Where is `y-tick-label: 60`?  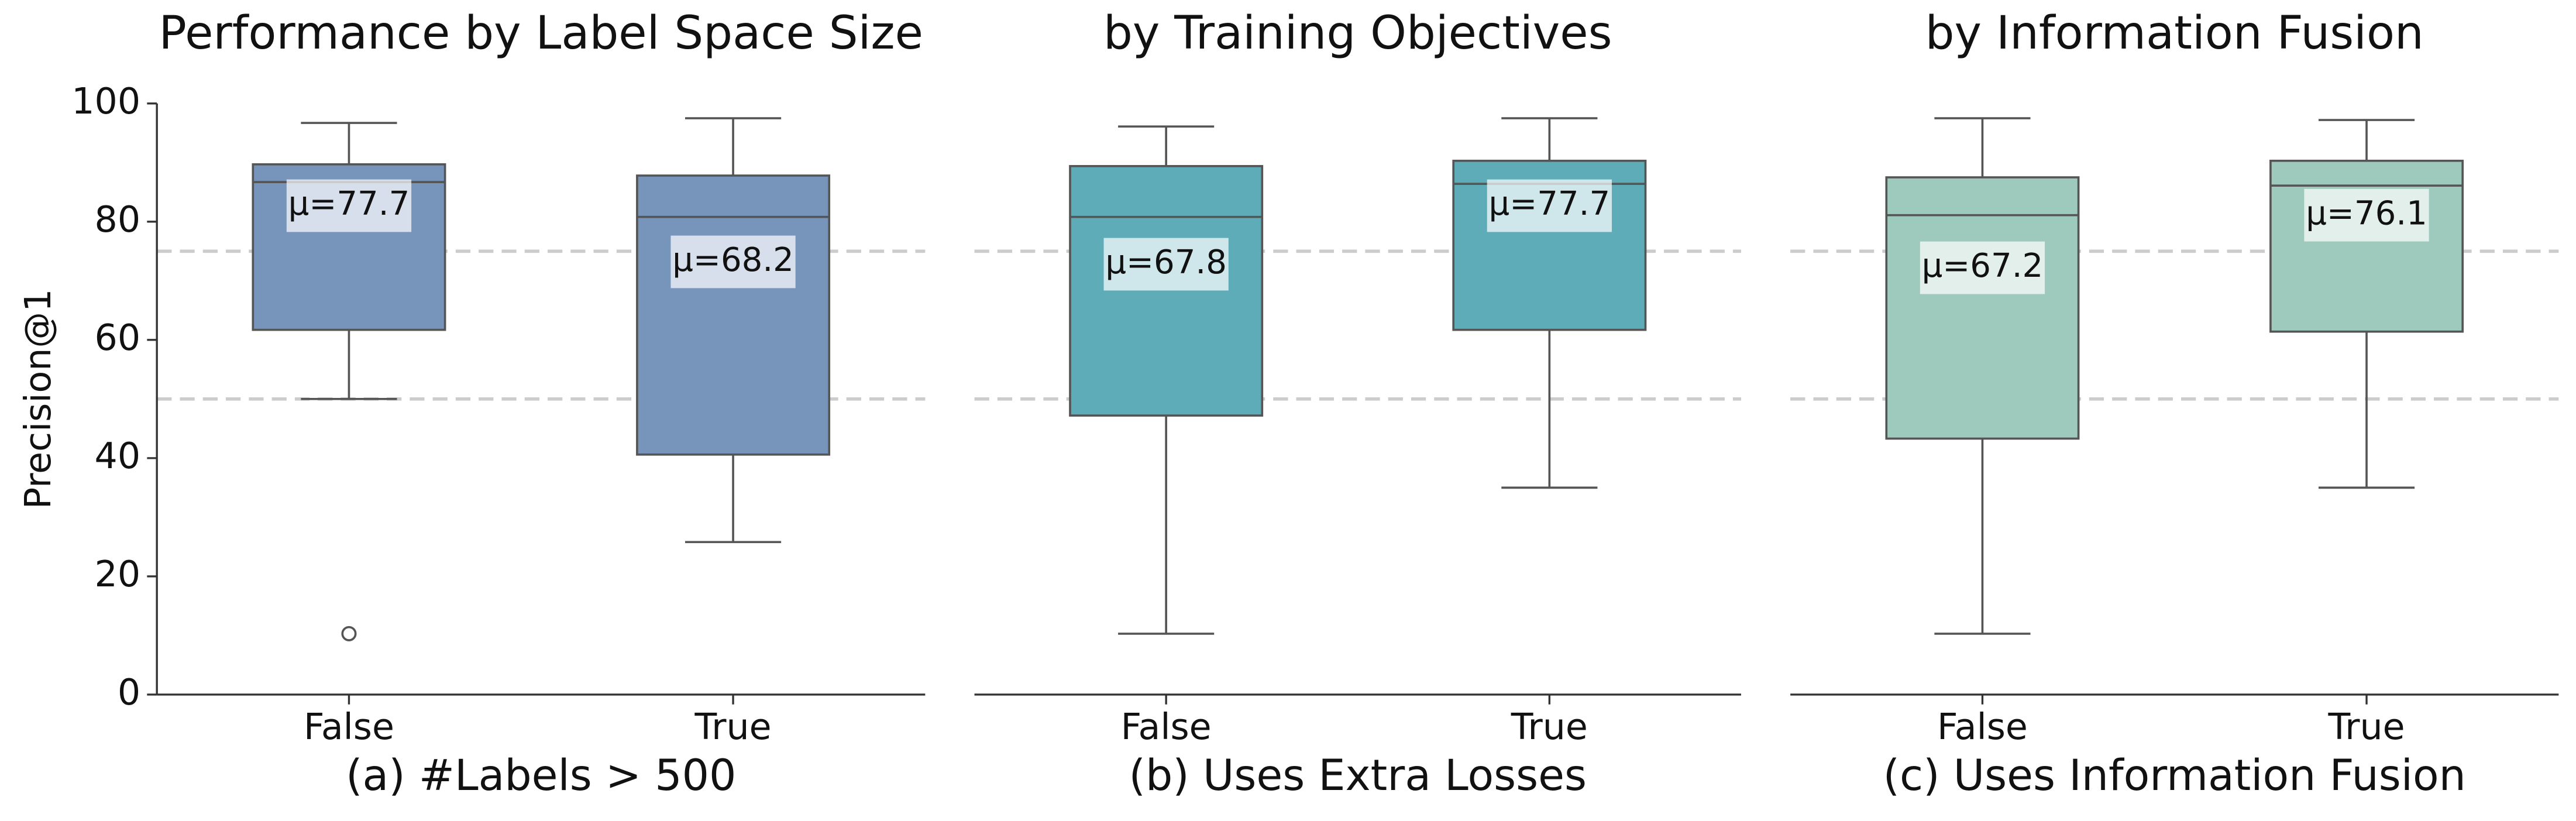 y-tick-label: 60 is located at coordinates (118, 338).